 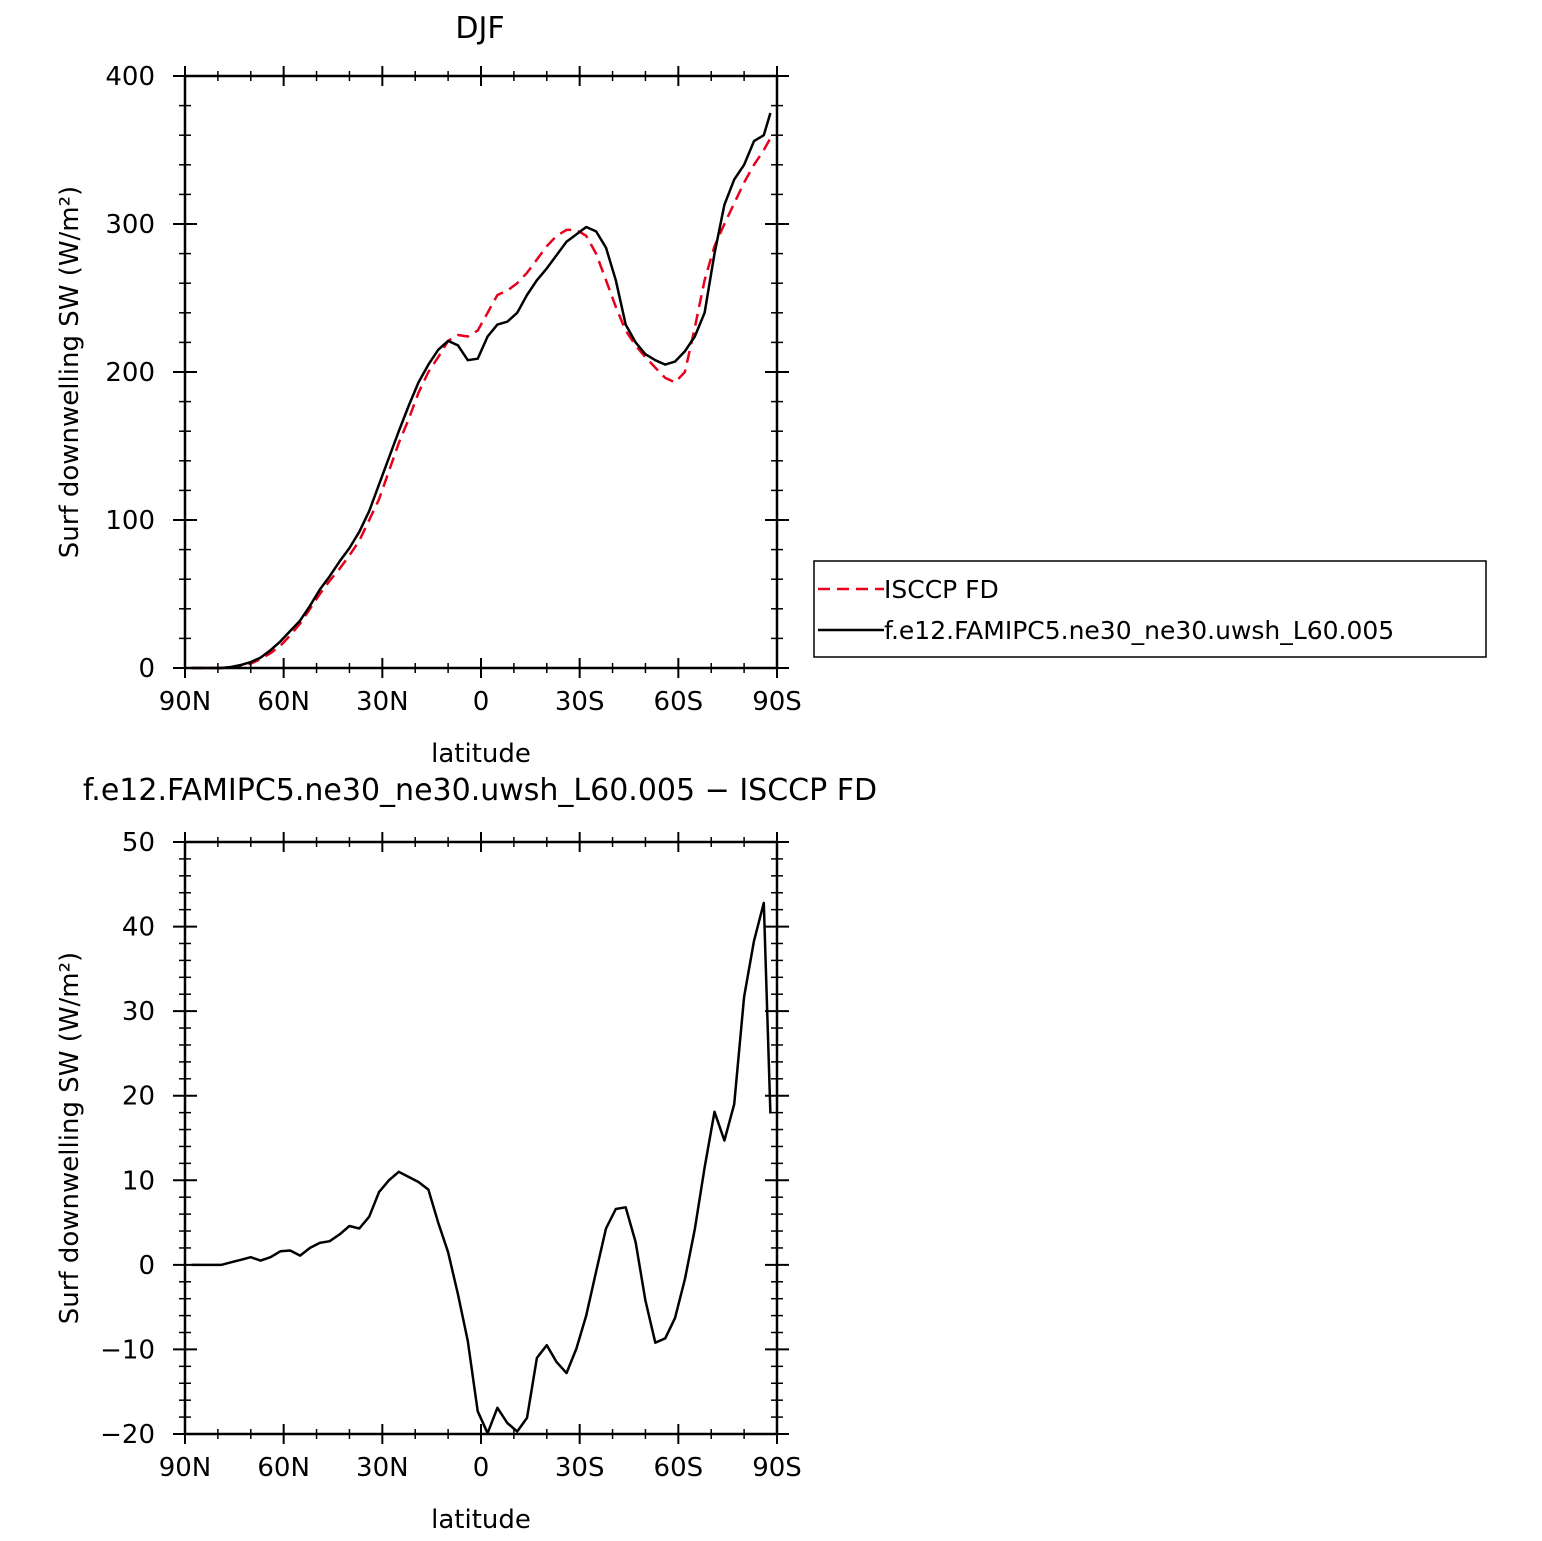 I want to click on bottom-x-axis-label: latitude, so click(x=481, y=1520).